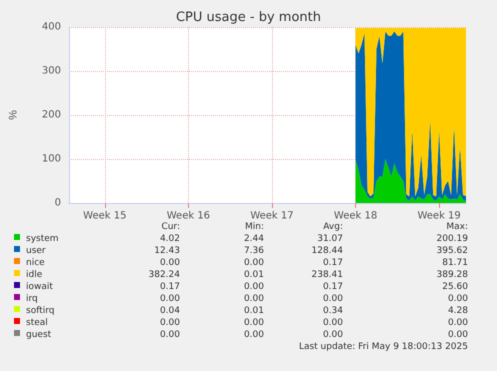  Describe the element at coordinates (164, 275) in the screenshot. I see `text: 382.24` at that location.